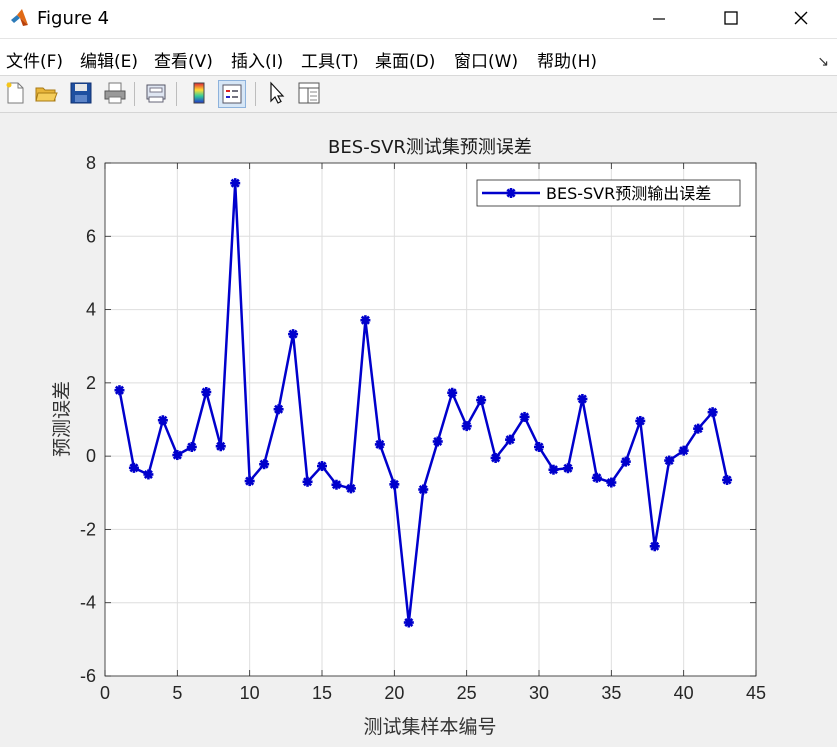 The image size is (837, 747). I want to click on legend-marker, so click(511, 193).